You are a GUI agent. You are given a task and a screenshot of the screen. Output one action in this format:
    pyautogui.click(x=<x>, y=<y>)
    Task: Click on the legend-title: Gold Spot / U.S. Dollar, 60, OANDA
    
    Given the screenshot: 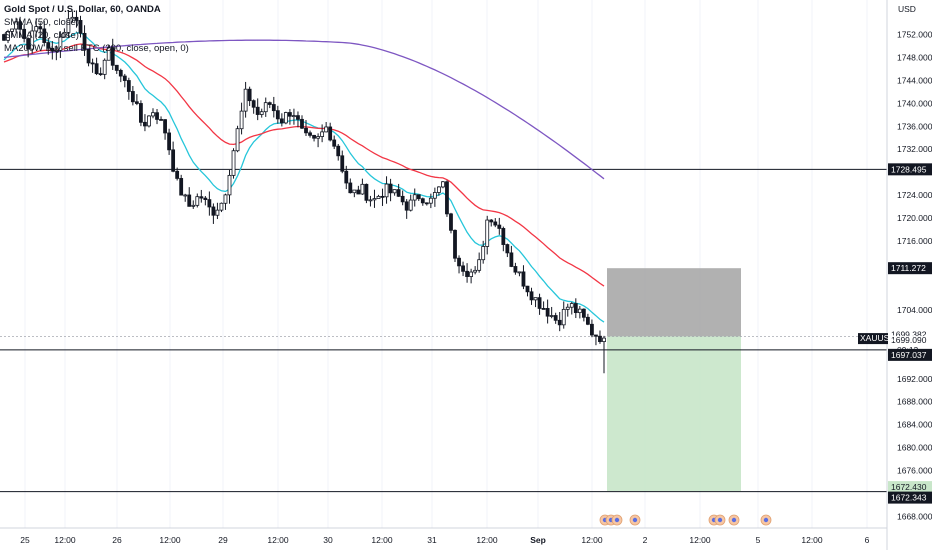 What is the action you would take?
    pyautogui.click(x=82, y=9)
    